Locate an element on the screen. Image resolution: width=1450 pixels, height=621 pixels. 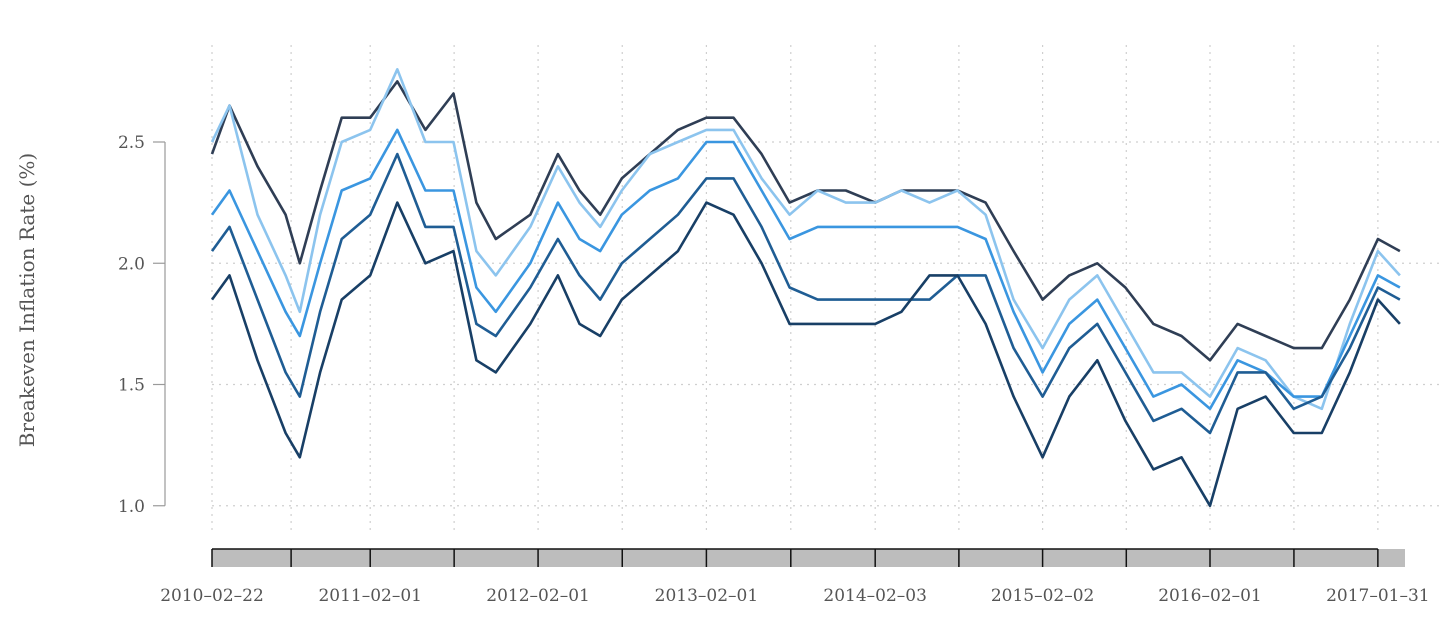
x-tick-label: 2011–02–01 is located at coordinates (370, 596).